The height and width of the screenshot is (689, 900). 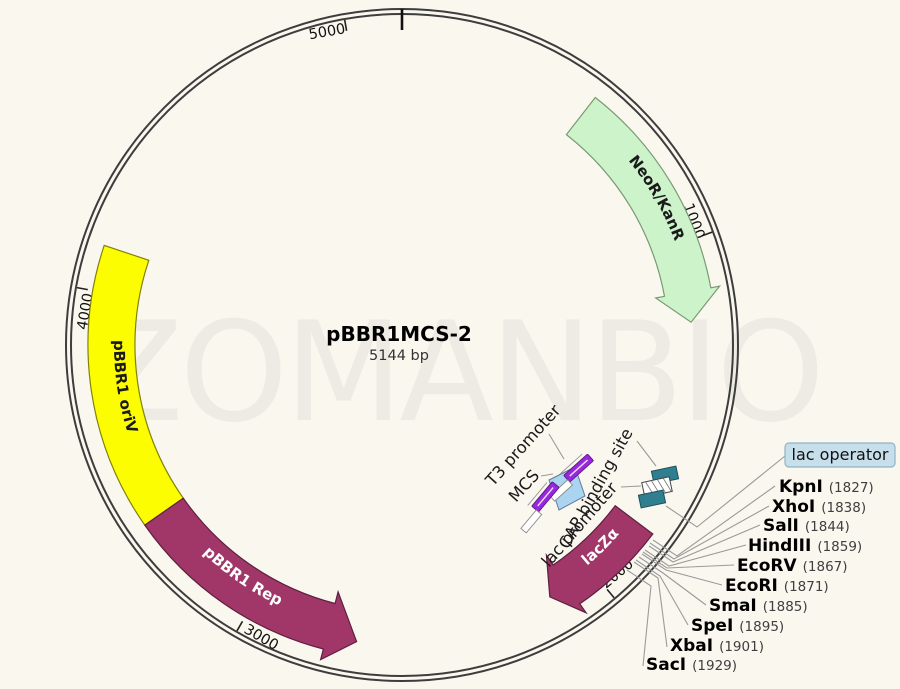 I want to click on feature-box-lac-operator, so click(x=652, y=499).